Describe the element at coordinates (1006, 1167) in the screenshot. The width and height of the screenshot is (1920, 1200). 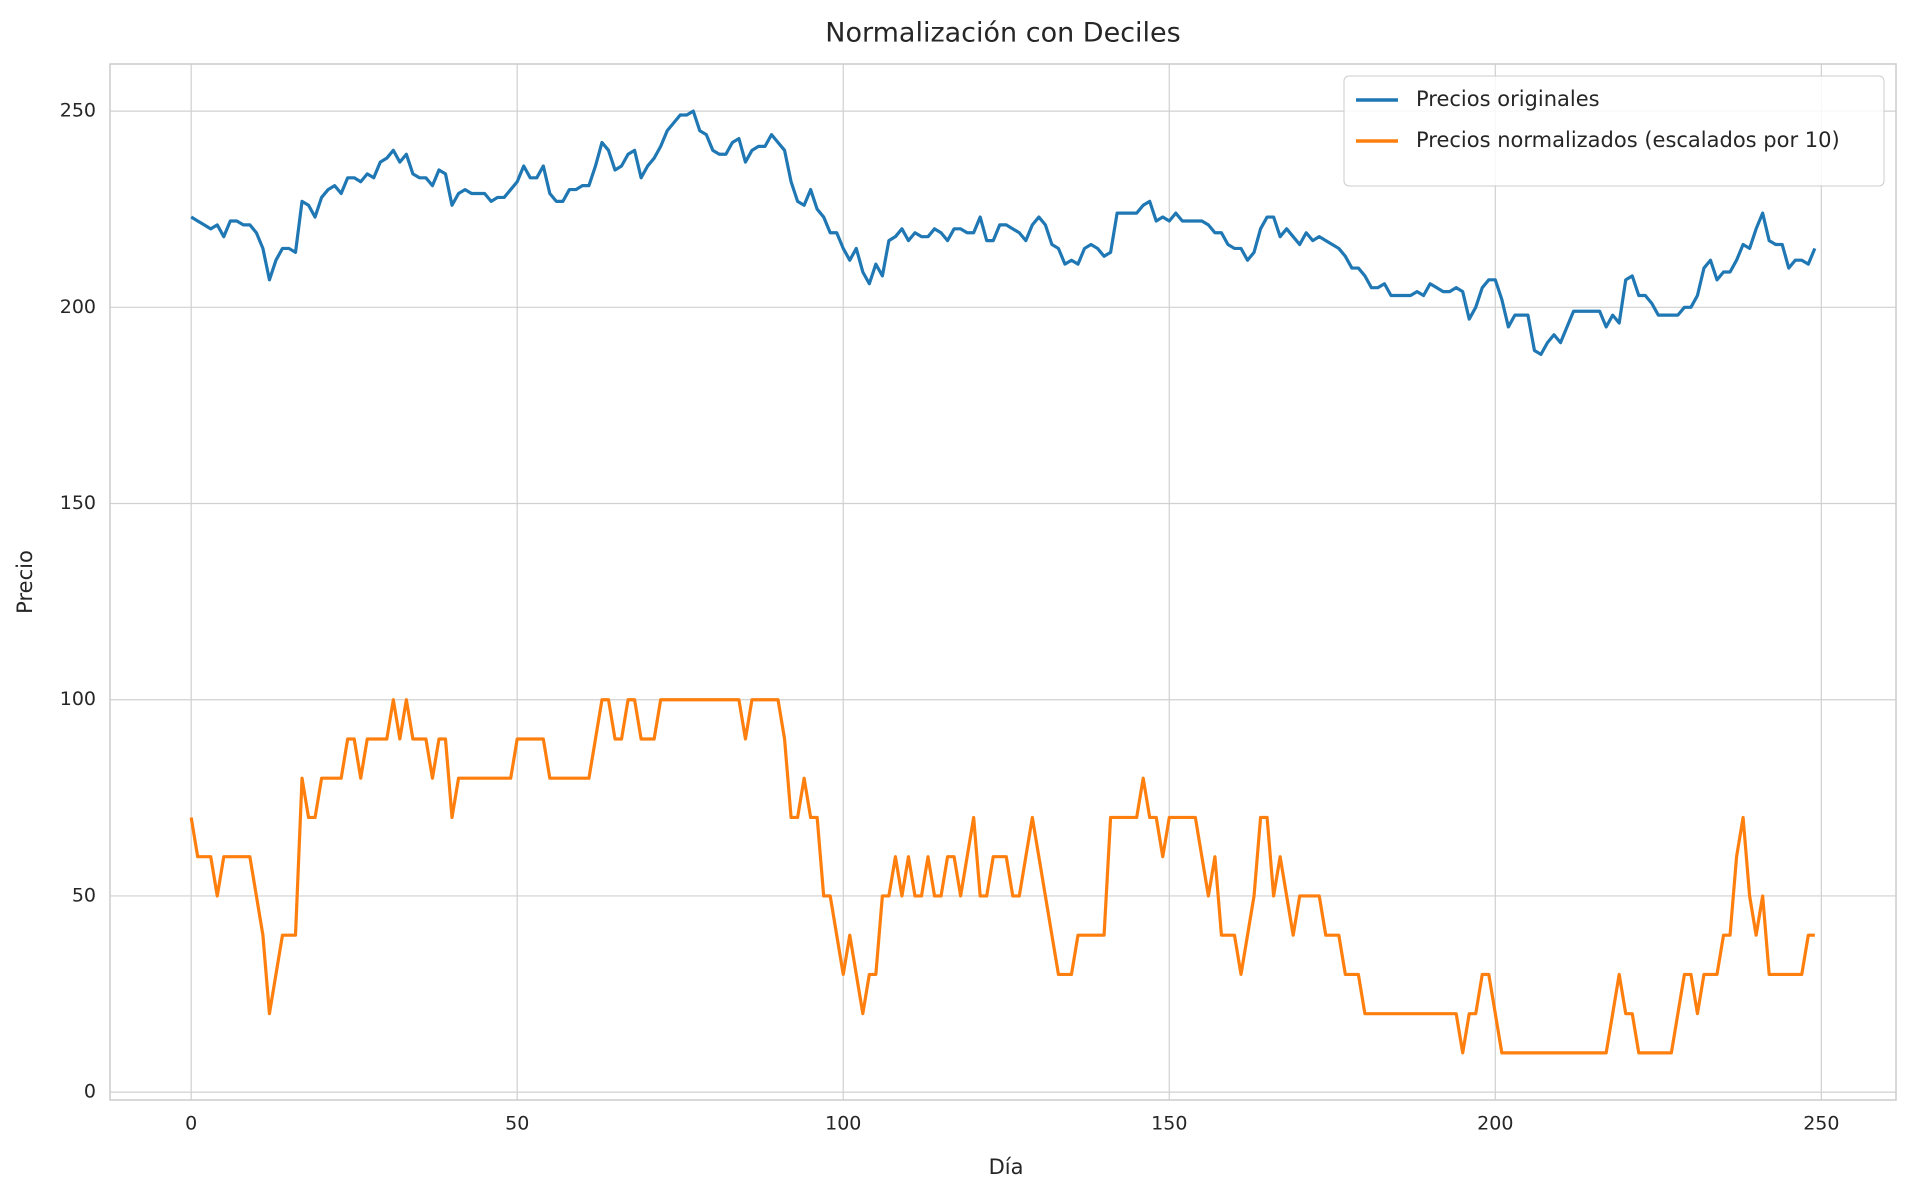
I see `x-axis-label: Día` at that location.